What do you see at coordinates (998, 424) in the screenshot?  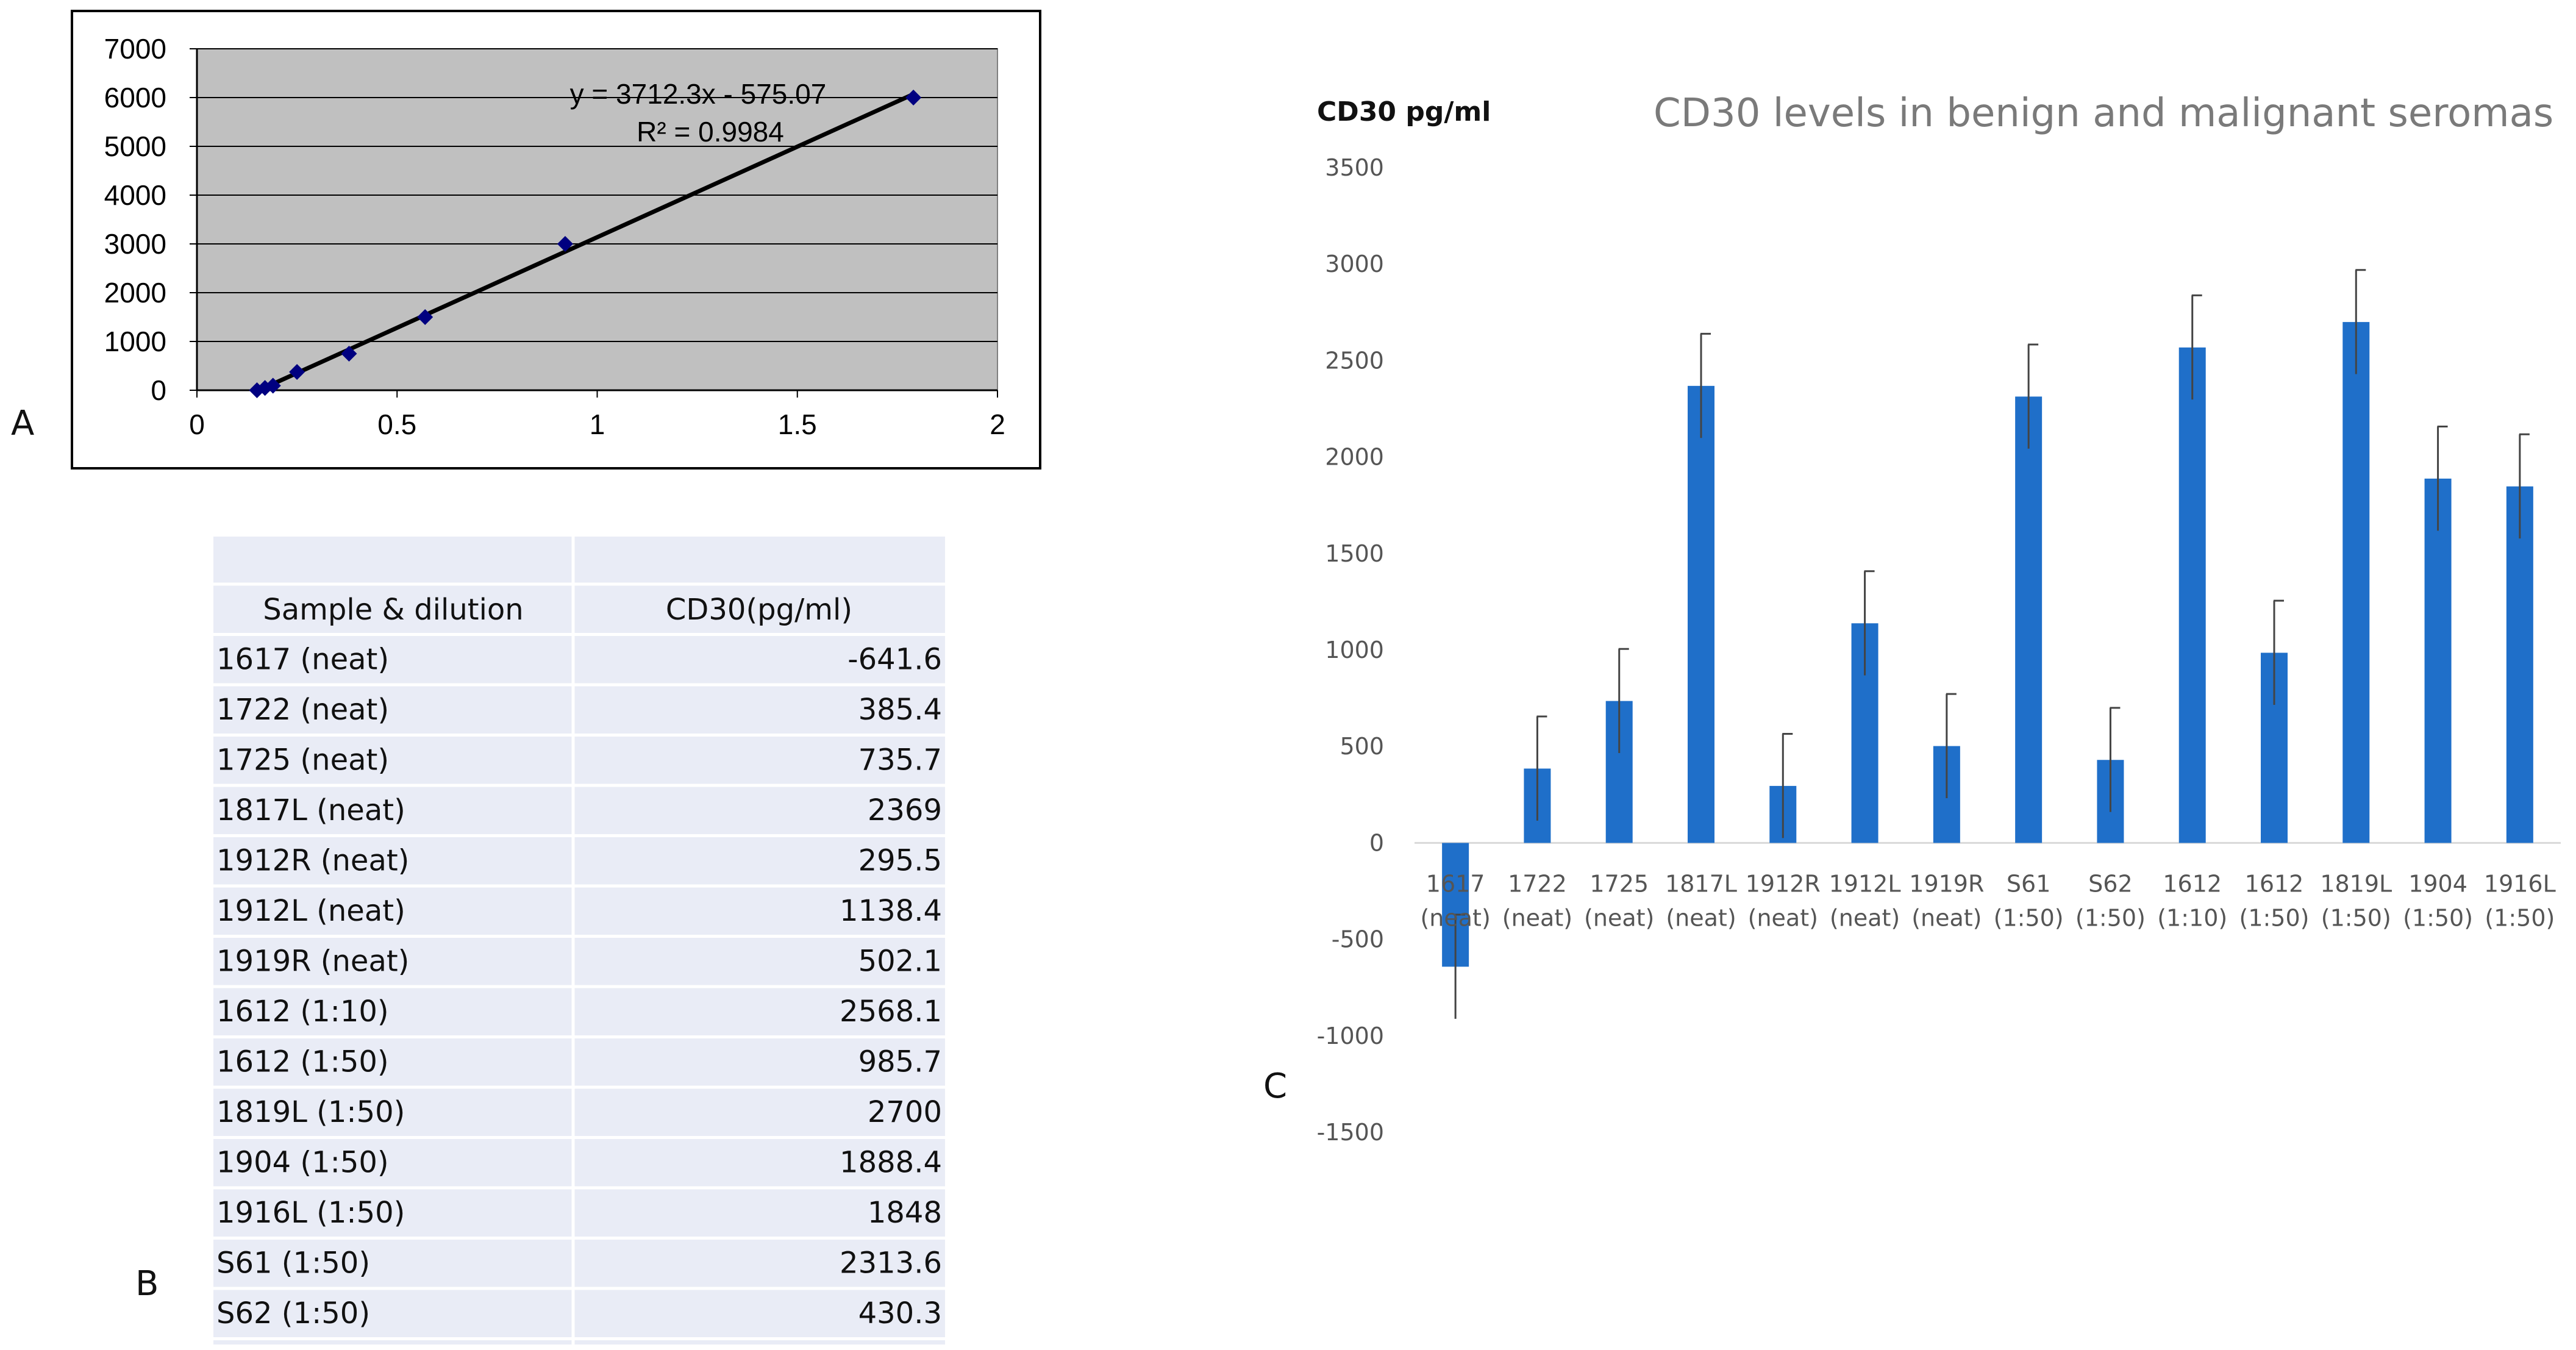 I see `panel-a-x-tick-label: 2` at bounding box center [998, 424].